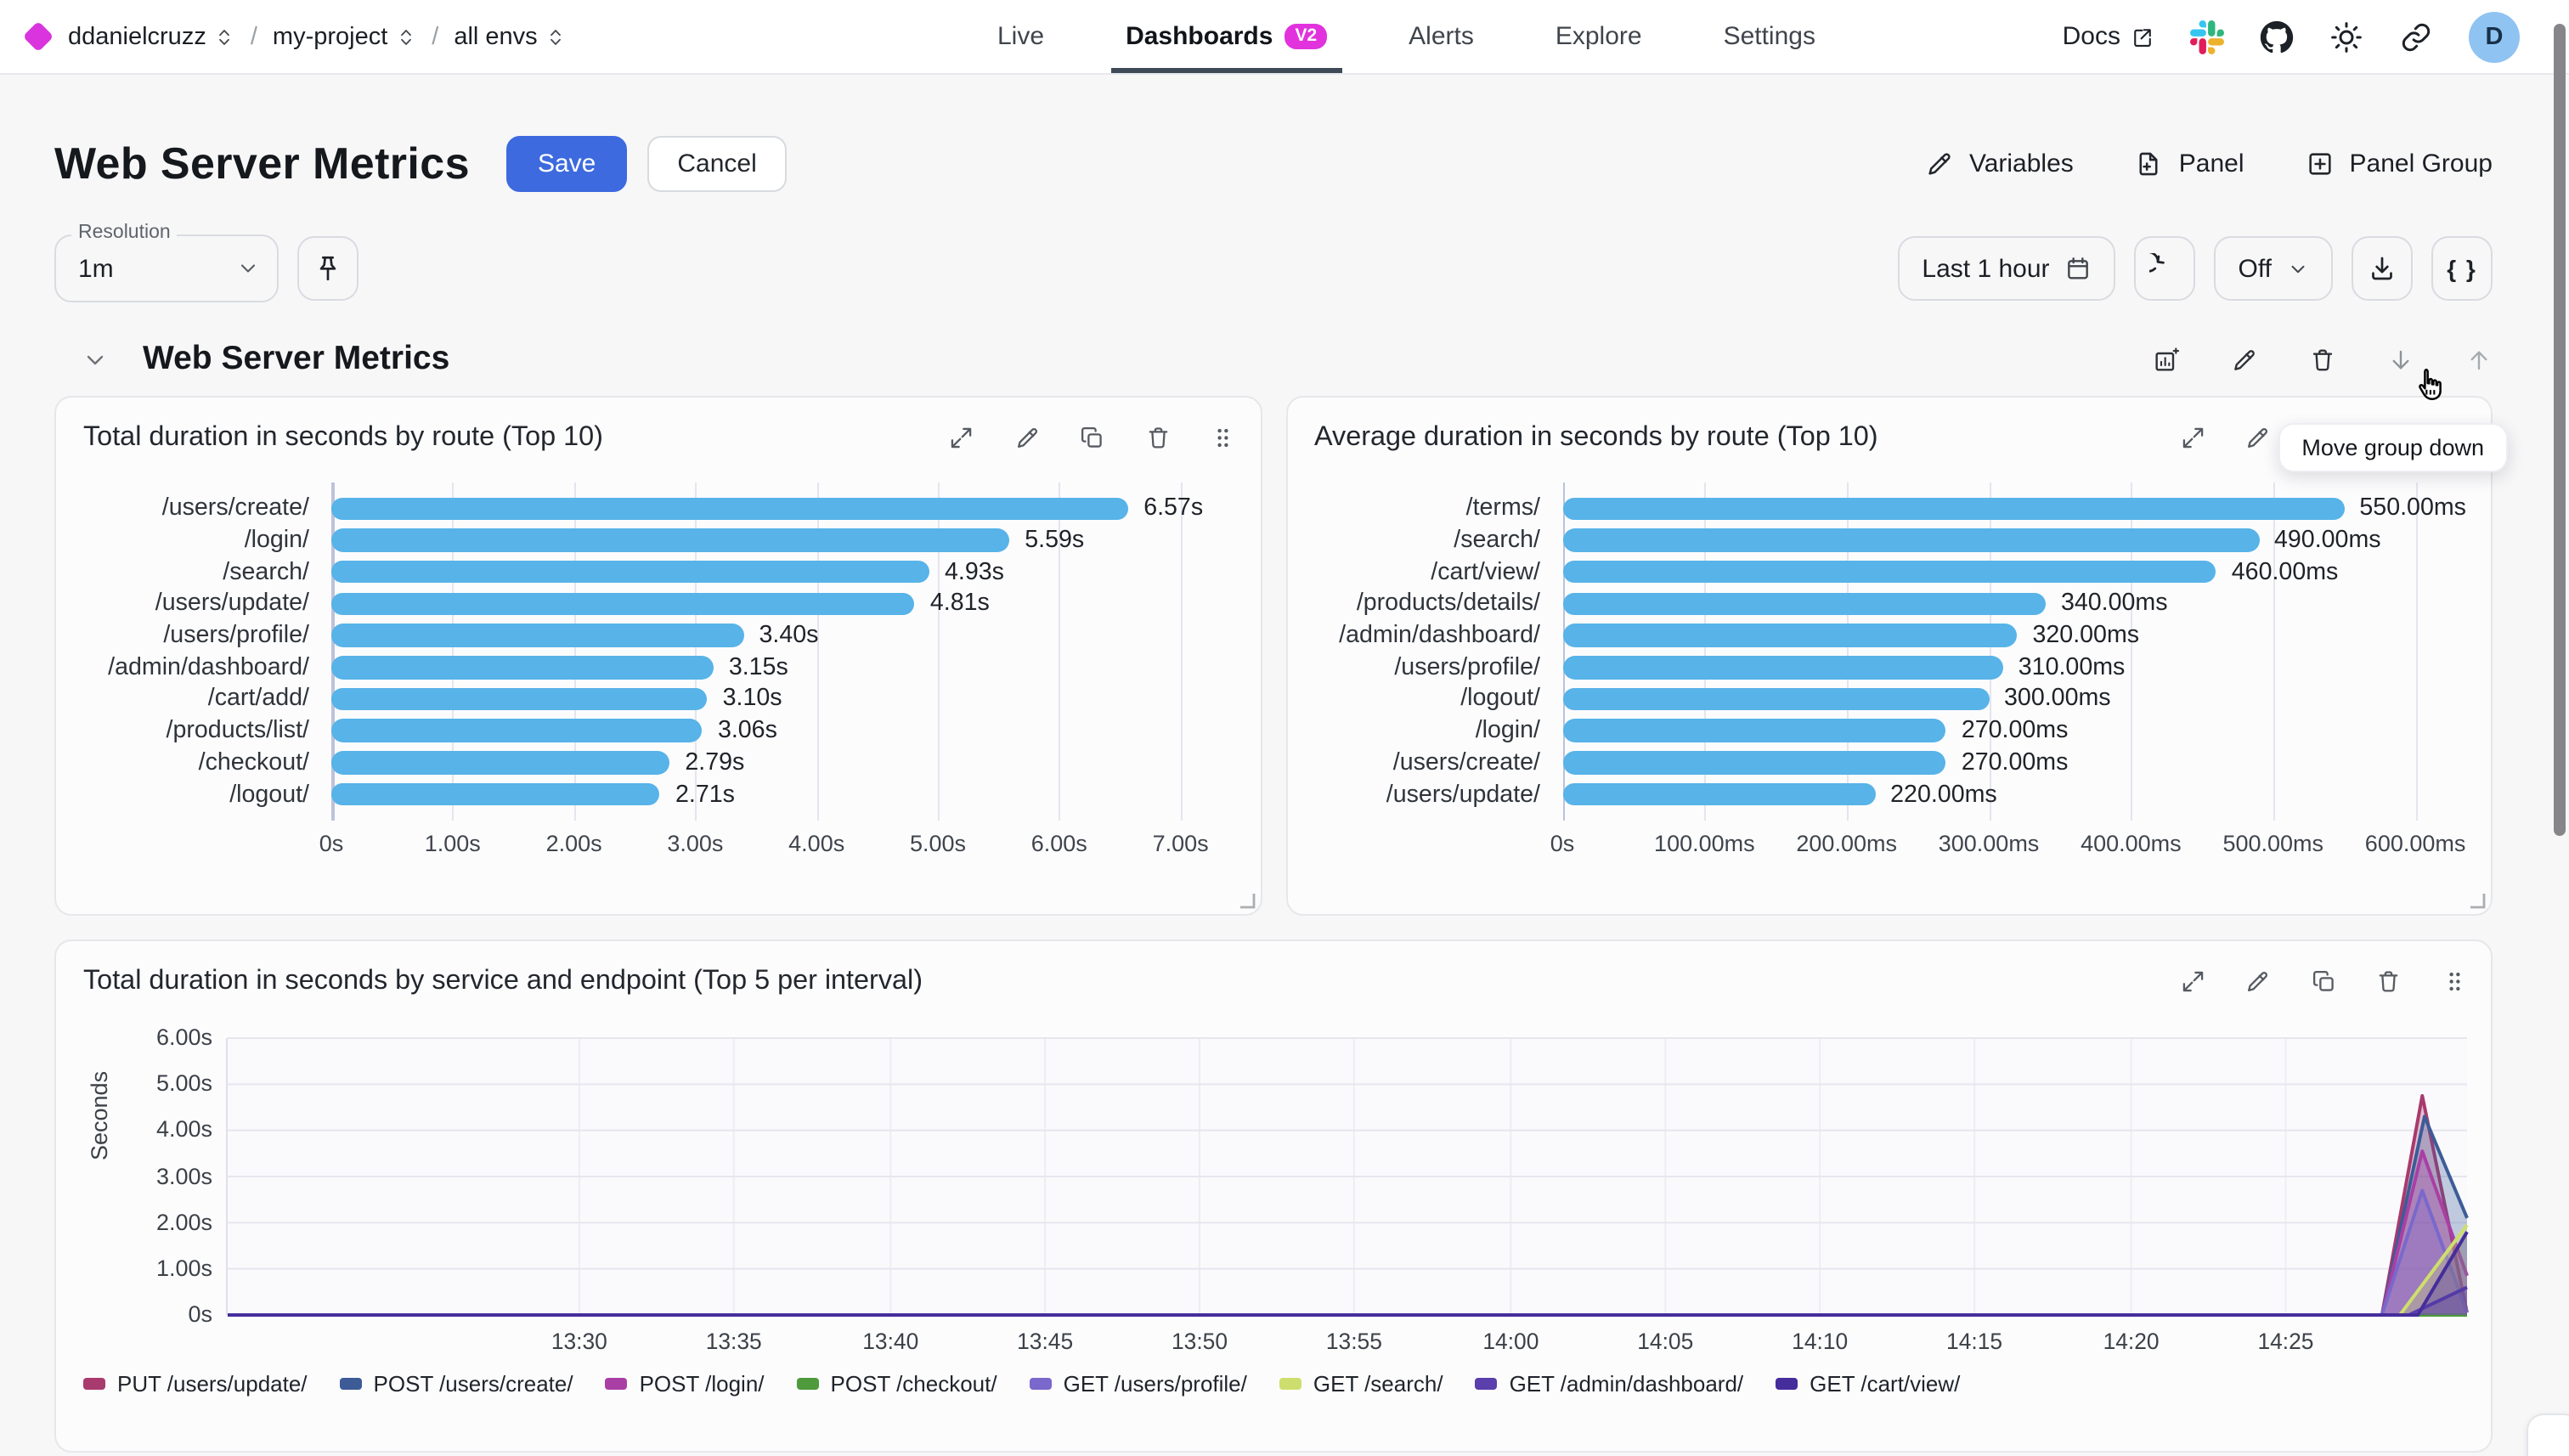 This screenshot has height=1456, width=2569. I want to click on bar-track: 2.71s, so click(782, 795).